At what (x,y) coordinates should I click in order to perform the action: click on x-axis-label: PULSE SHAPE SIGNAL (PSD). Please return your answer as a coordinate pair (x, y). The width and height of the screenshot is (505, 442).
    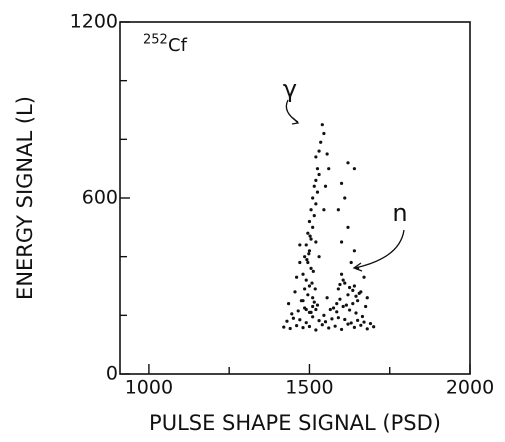
    Looking at the image, I should click on (295, 423).